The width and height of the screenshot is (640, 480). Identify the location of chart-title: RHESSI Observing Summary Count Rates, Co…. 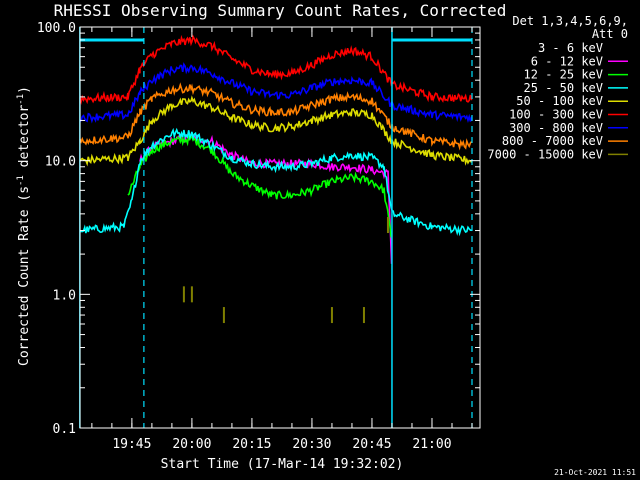
(280, 10).